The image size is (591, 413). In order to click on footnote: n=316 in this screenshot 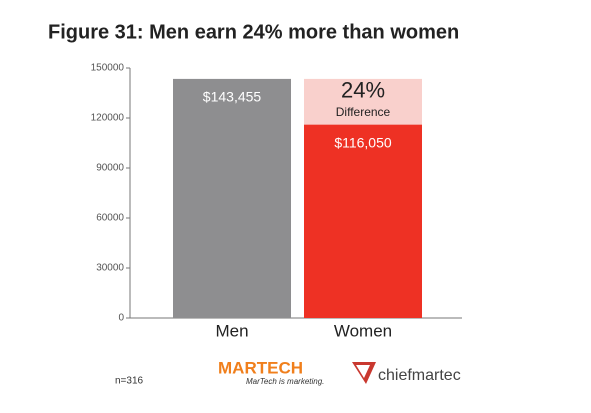, I will do `click(129, 381)`.